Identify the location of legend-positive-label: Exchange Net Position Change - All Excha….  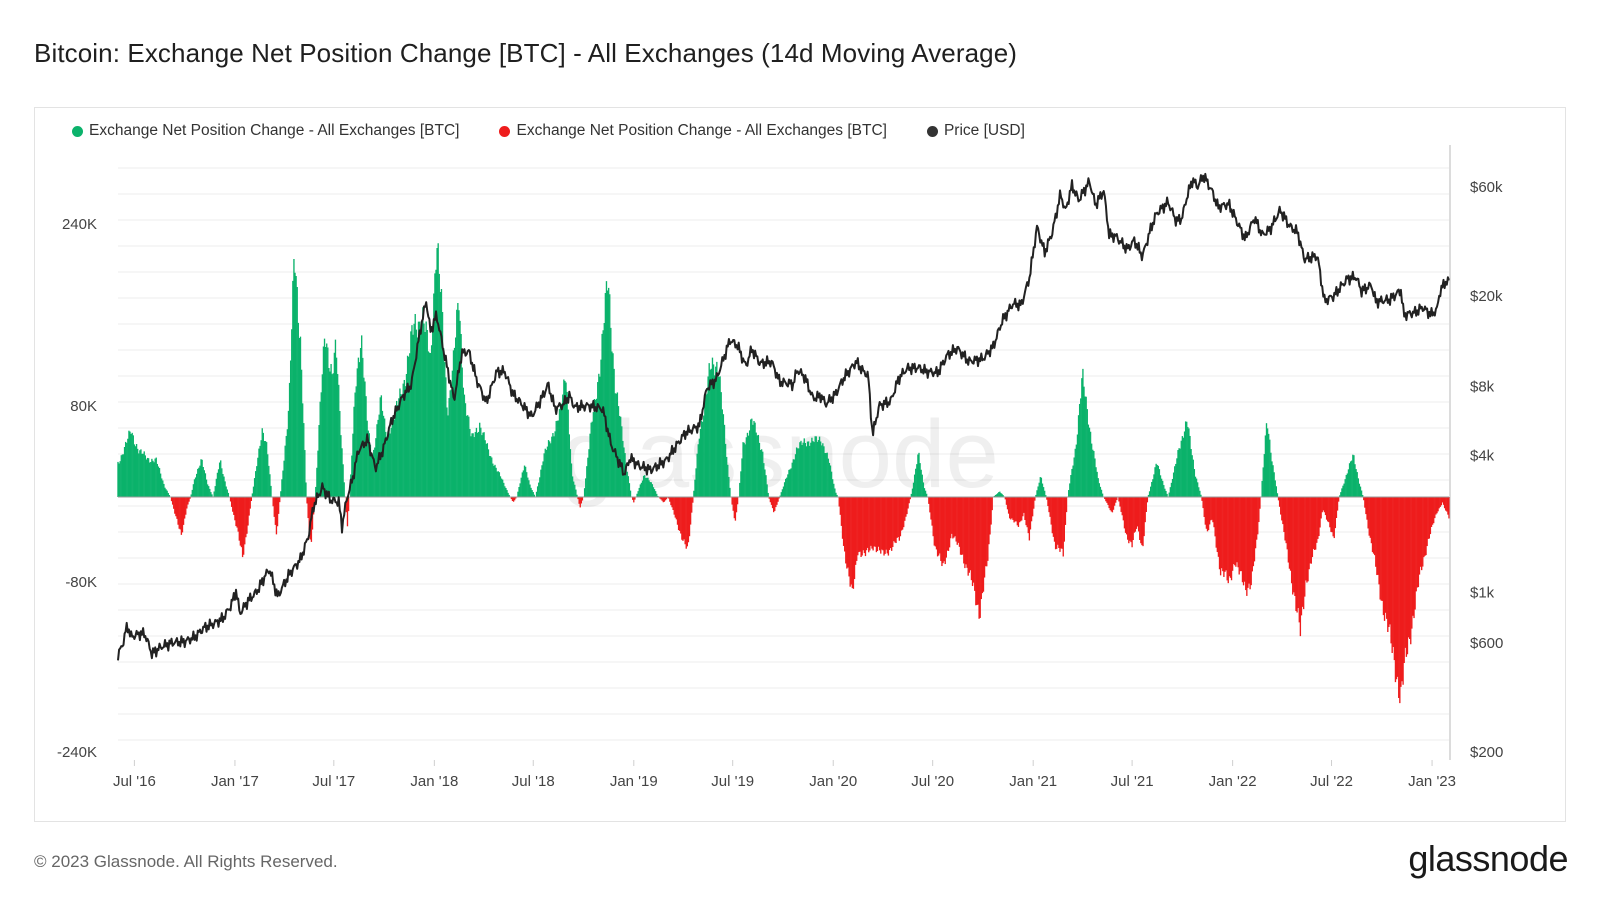
(274, 130).